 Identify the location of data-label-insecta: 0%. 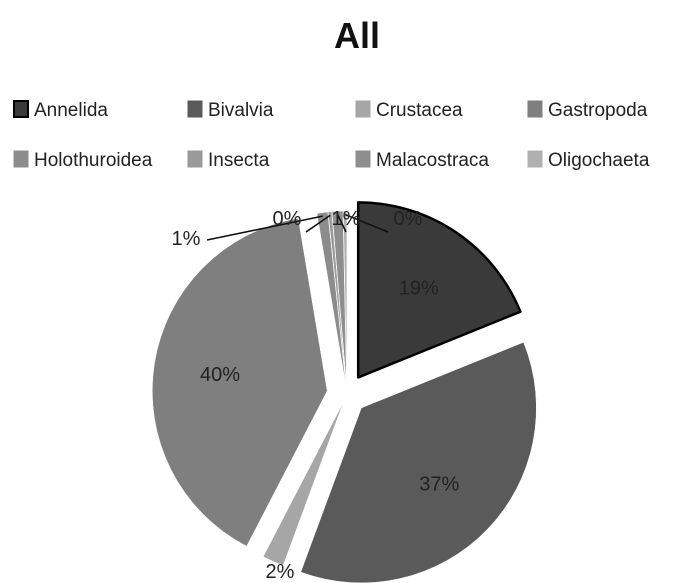
(287, 219).